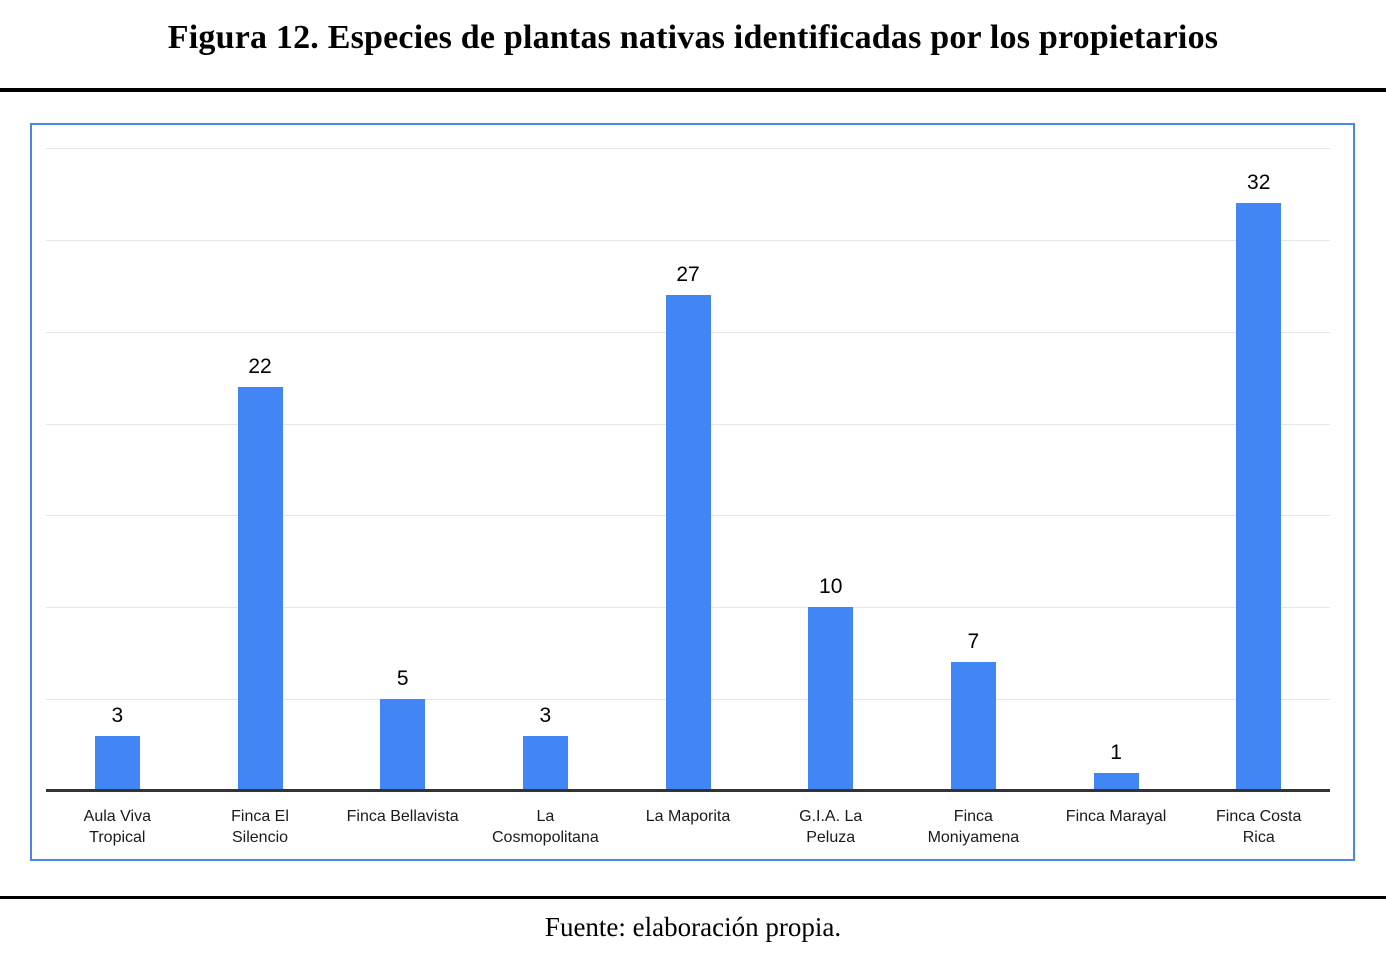 This screenshot has width=1386, height=980. I want to click on category-label: Finca El Silencio, so click(260, 827).